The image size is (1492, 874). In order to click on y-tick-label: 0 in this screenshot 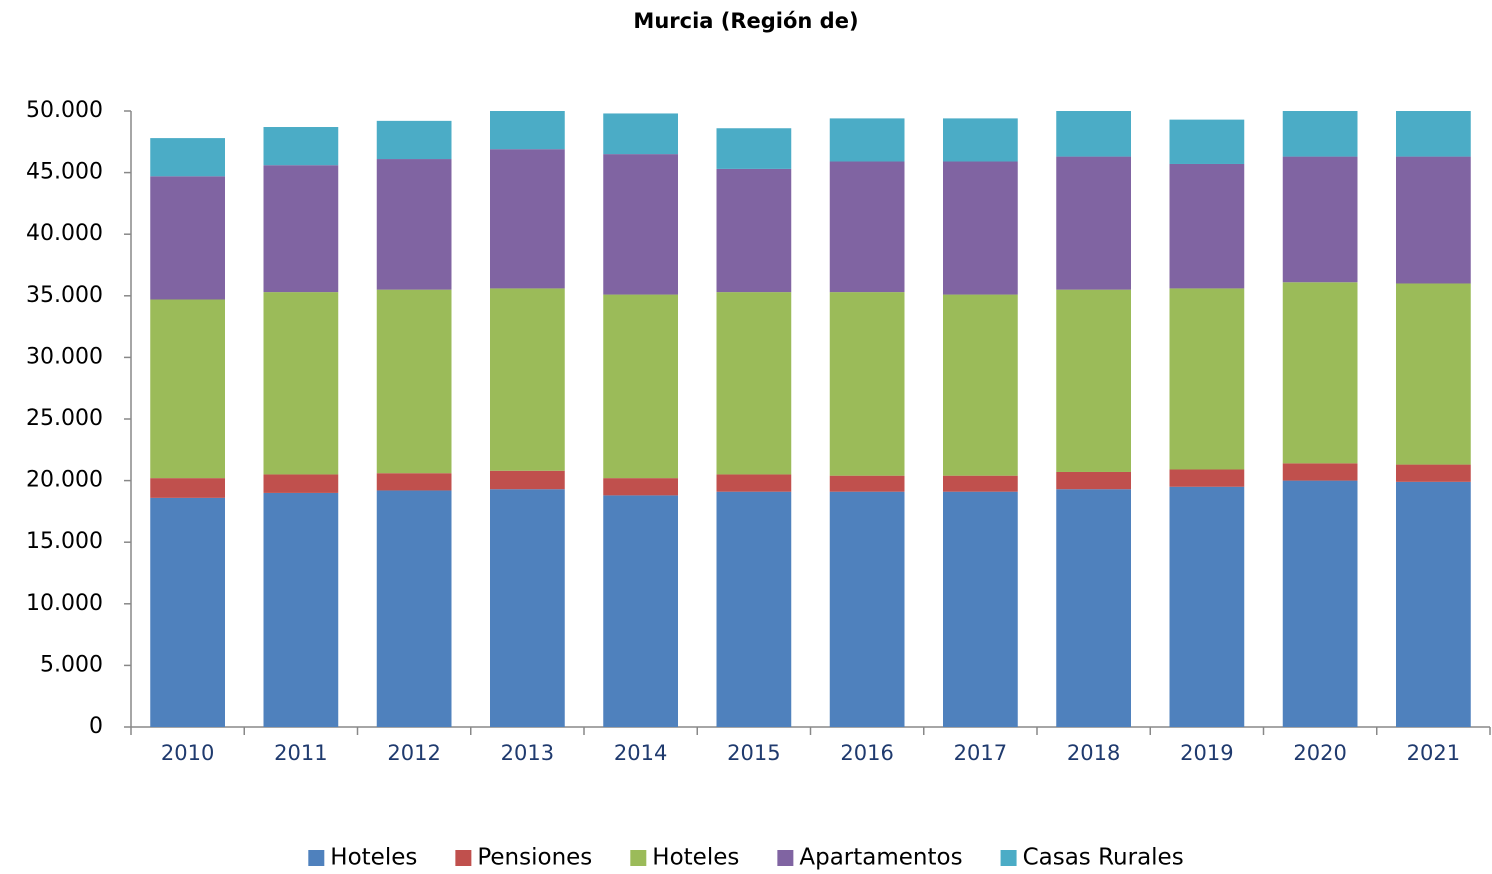, I will do `click(96, 726)`.